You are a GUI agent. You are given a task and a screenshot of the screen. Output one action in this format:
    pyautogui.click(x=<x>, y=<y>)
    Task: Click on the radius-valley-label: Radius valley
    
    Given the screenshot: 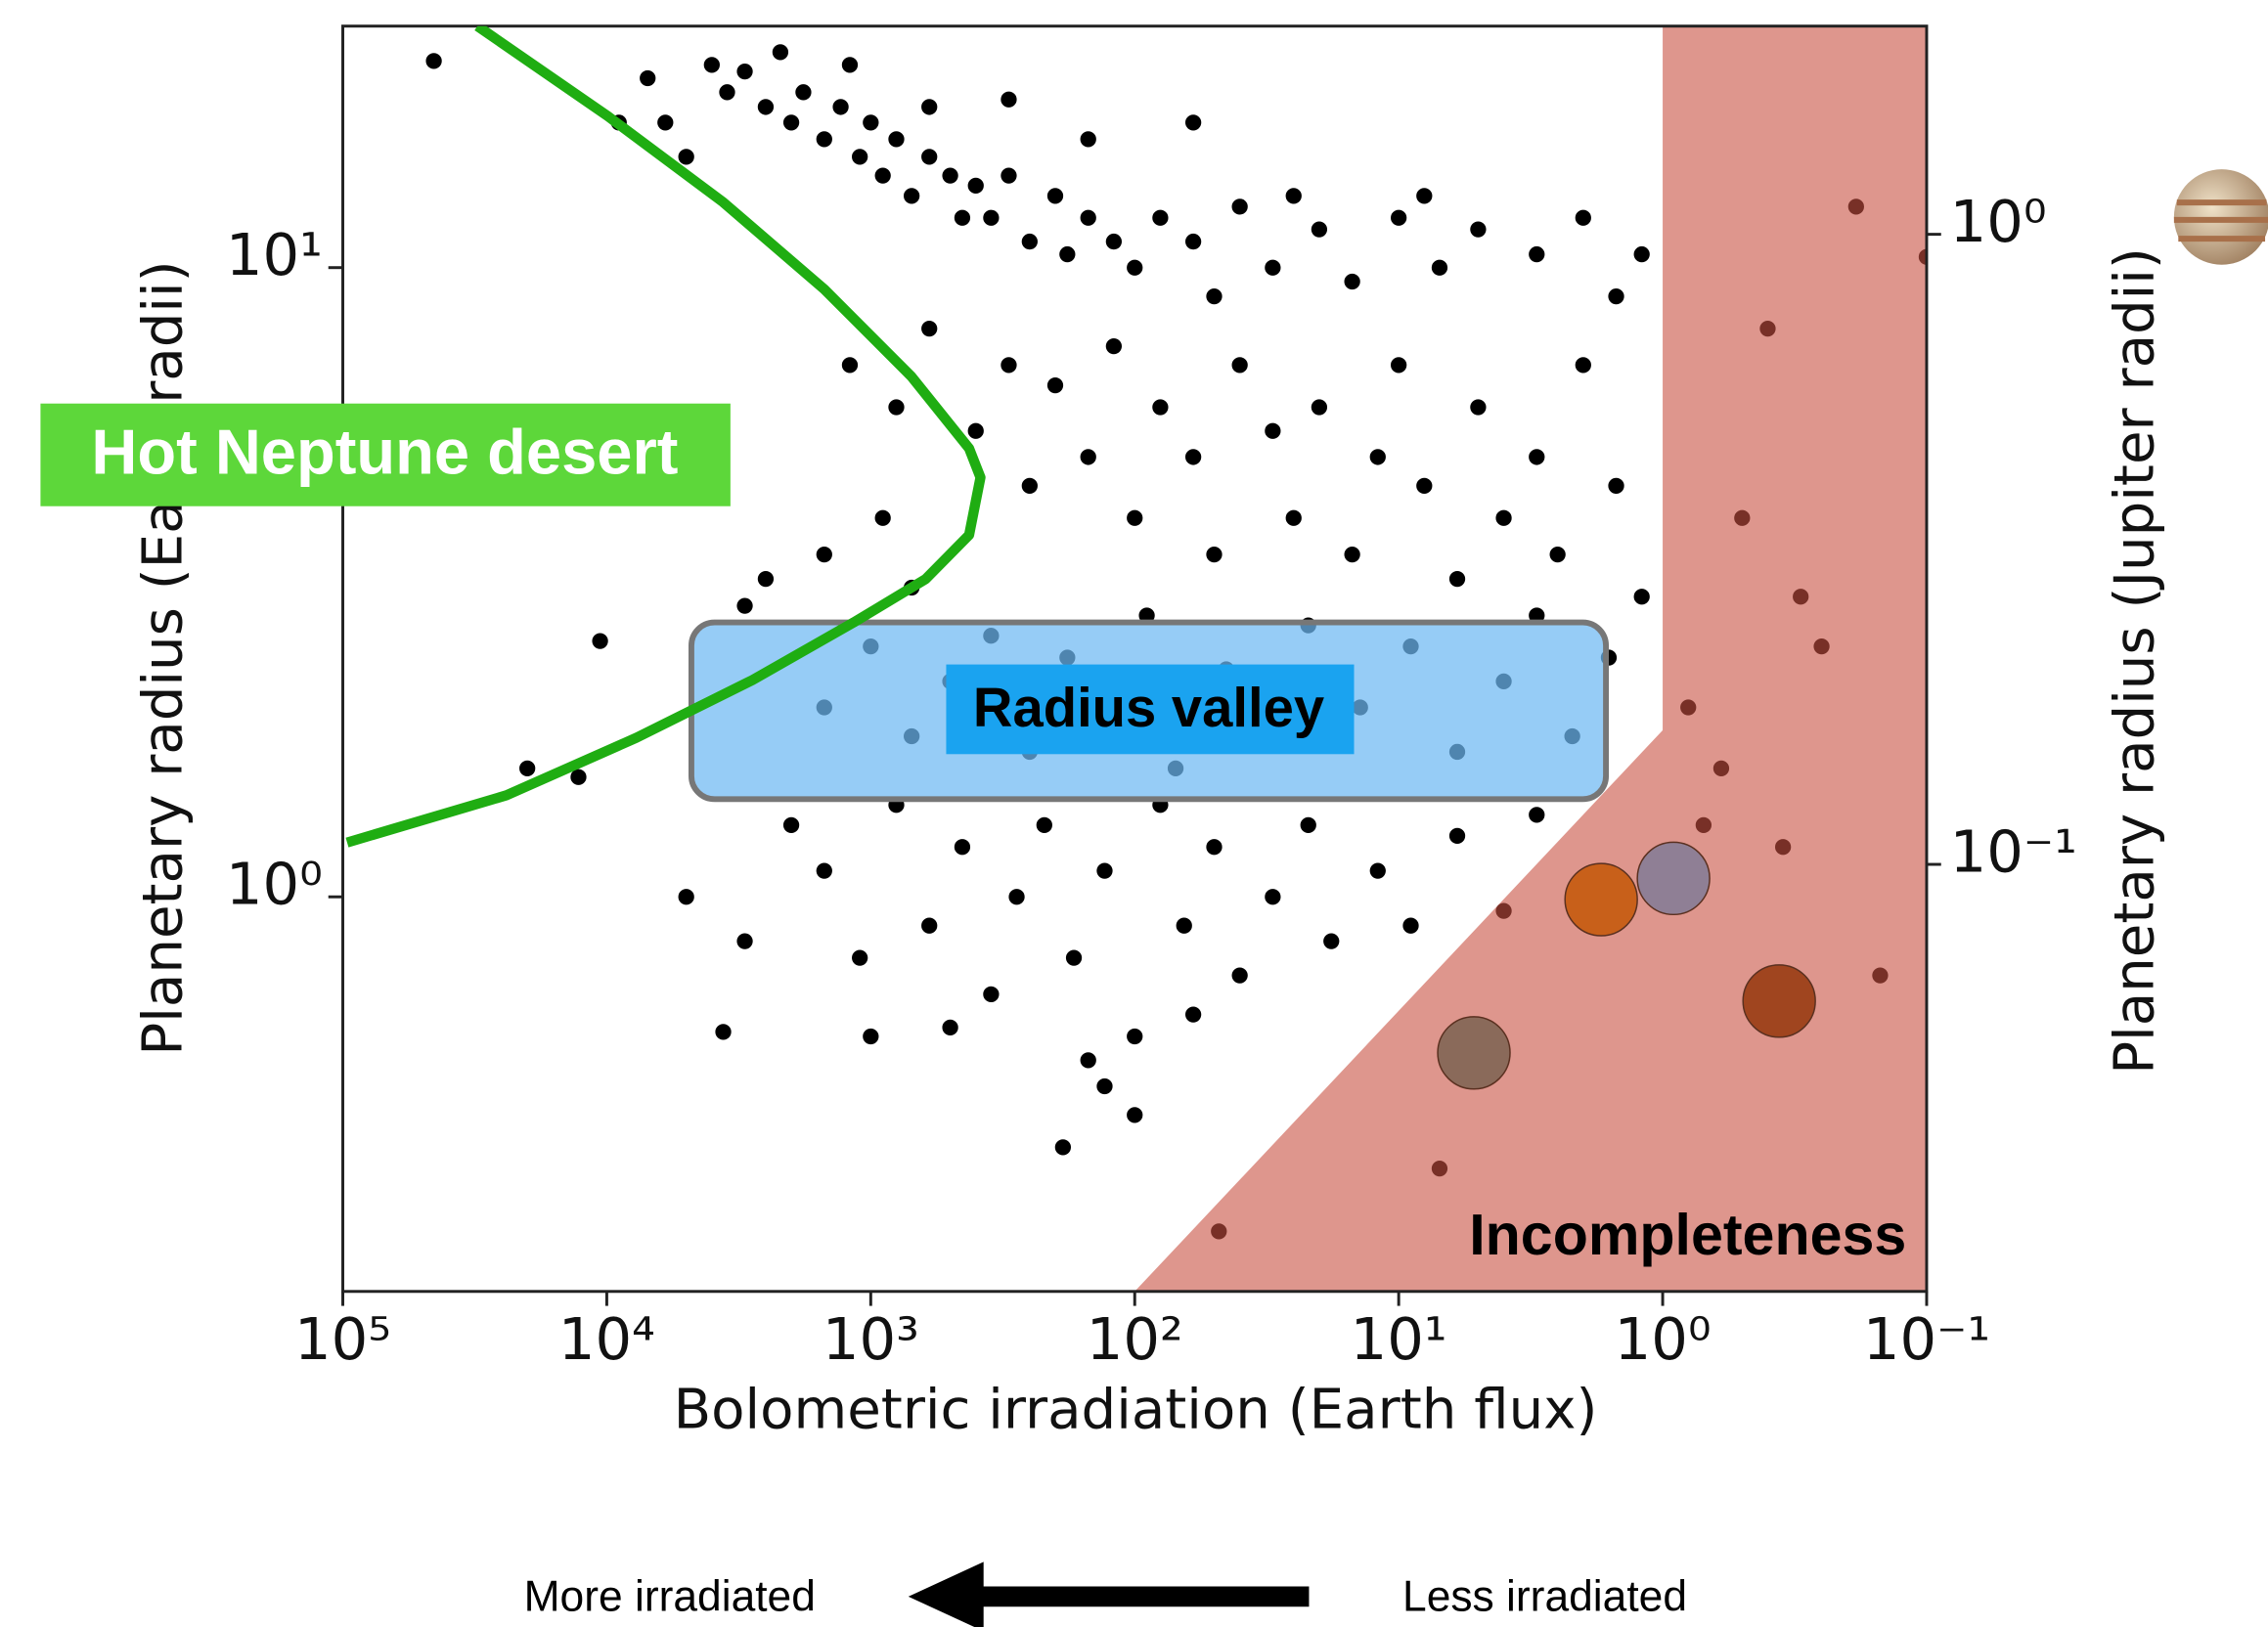 What is the action you would take?
    pyautogui.click(x=1148, y=708)
    